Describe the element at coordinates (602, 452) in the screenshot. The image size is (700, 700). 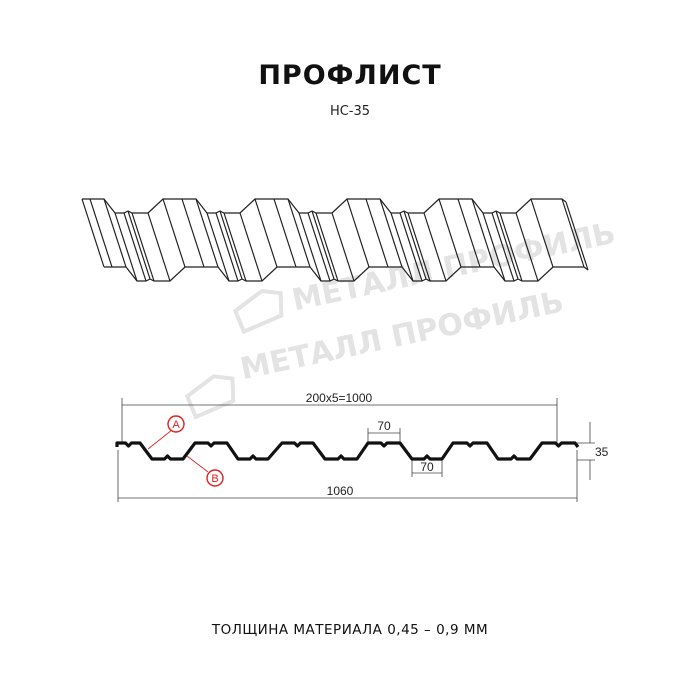
I see `dim-height-label: 35` at that location.